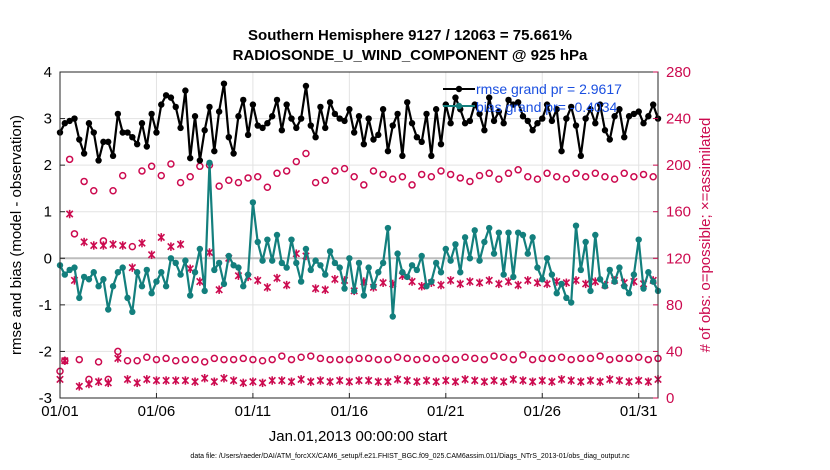  What do you see at coordinates (542, 411) in the screenshot?
I see `x-tick-label: 01/26` at bounding box center [542, 411].